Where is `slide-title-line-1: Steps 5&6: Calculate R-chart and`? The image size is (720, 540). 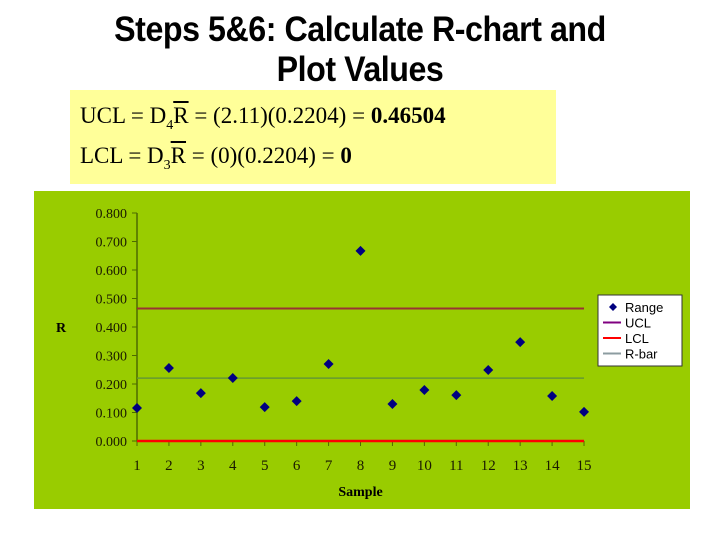 slide-title-line-1: Steps 5&6: Calculate R-chart and is located at coordinates (360, 29).